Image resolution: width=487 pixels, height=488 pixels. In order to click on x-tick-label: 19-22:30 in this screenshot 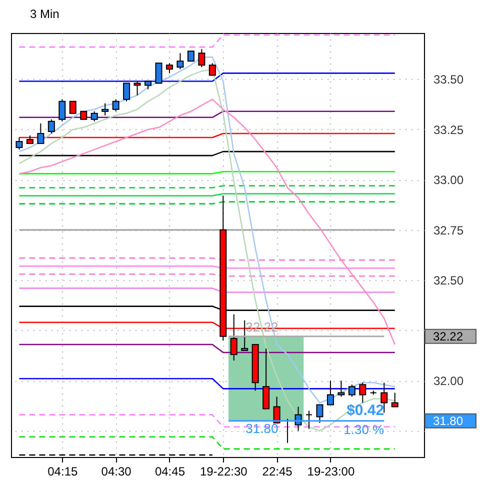, I will do `click(224, 471)`.